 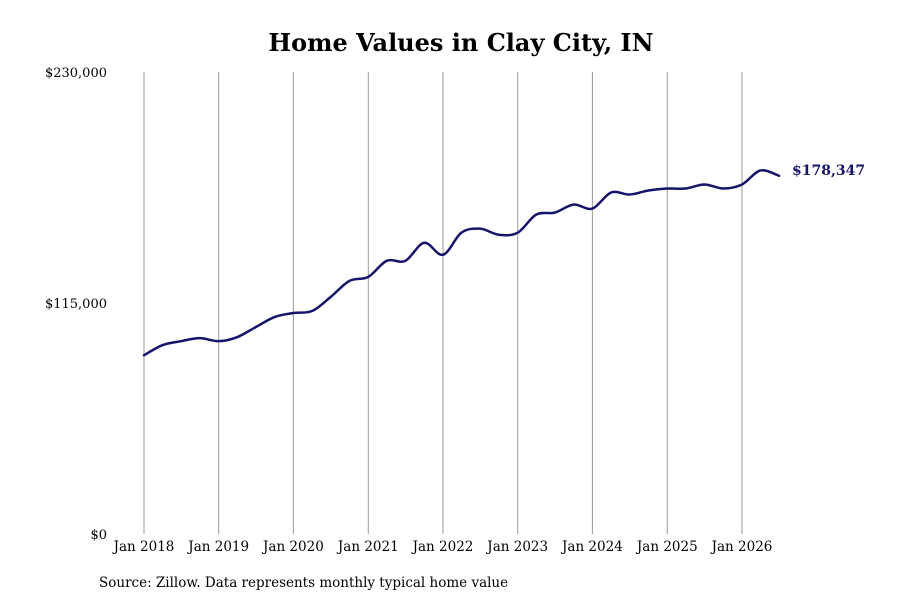 I want to click on x-tick-label: Jan 2025, so click(x=666, y=547).